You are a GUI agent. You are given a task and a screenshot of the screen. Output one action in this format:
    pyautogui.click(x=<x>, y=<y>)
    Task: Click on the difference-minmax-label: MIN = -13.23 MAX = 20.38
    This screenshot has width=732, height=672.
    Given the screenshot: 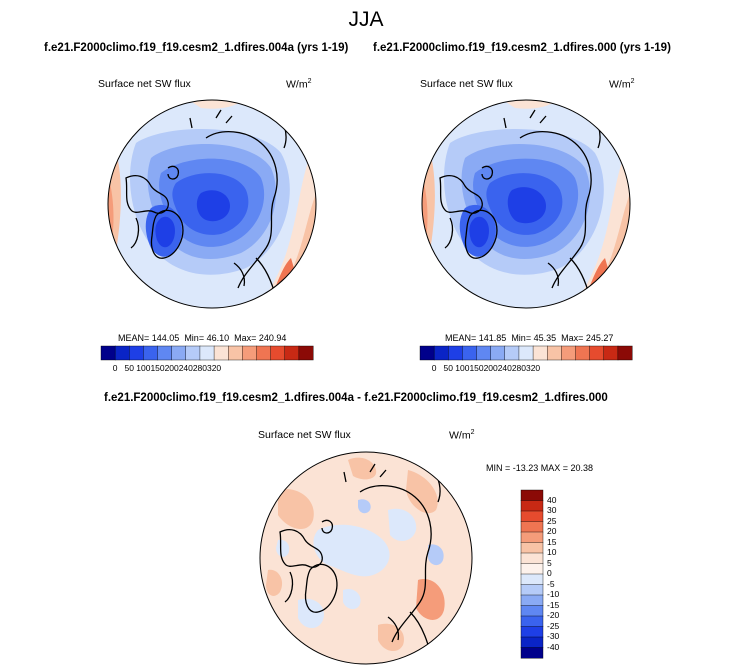 What is the action you would take?
    pyautogui.click(x=540, y=468)
    